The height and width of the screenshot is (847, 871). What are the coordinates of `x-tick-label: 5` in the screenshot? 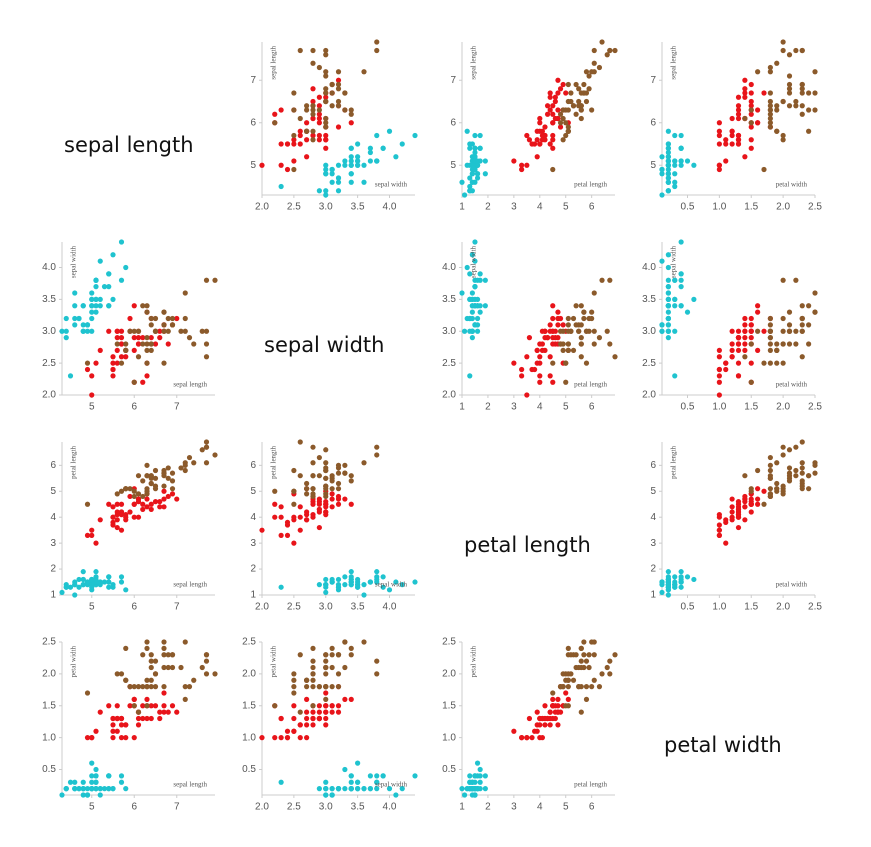 It's located at (566, 407).